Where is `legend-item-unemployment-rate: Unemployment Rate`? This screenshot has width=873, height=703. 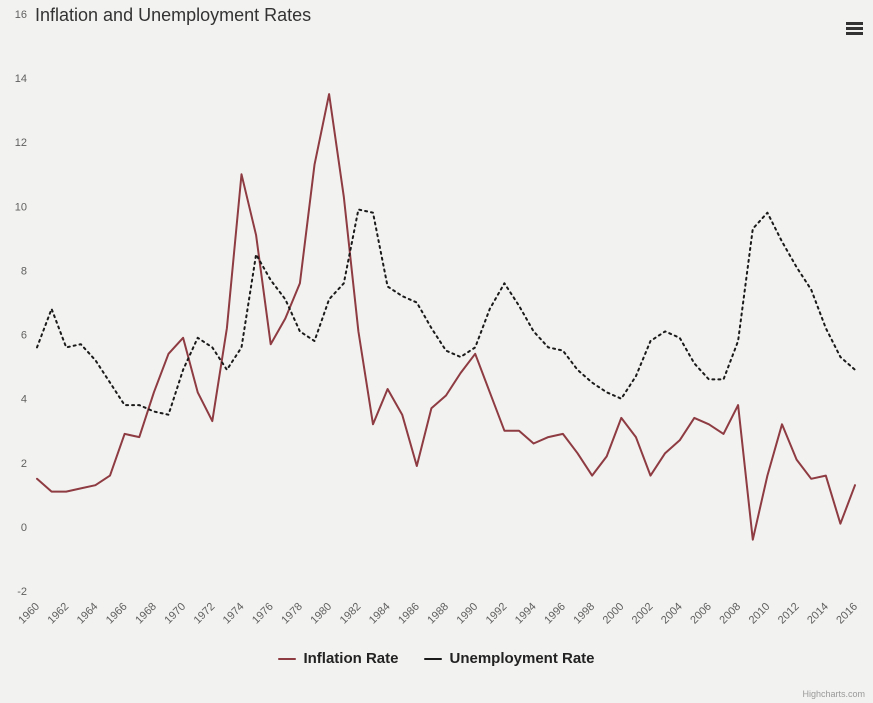
legend-item-unemployment-rate: Unemployment Rate is located at coordinates (509, 658).